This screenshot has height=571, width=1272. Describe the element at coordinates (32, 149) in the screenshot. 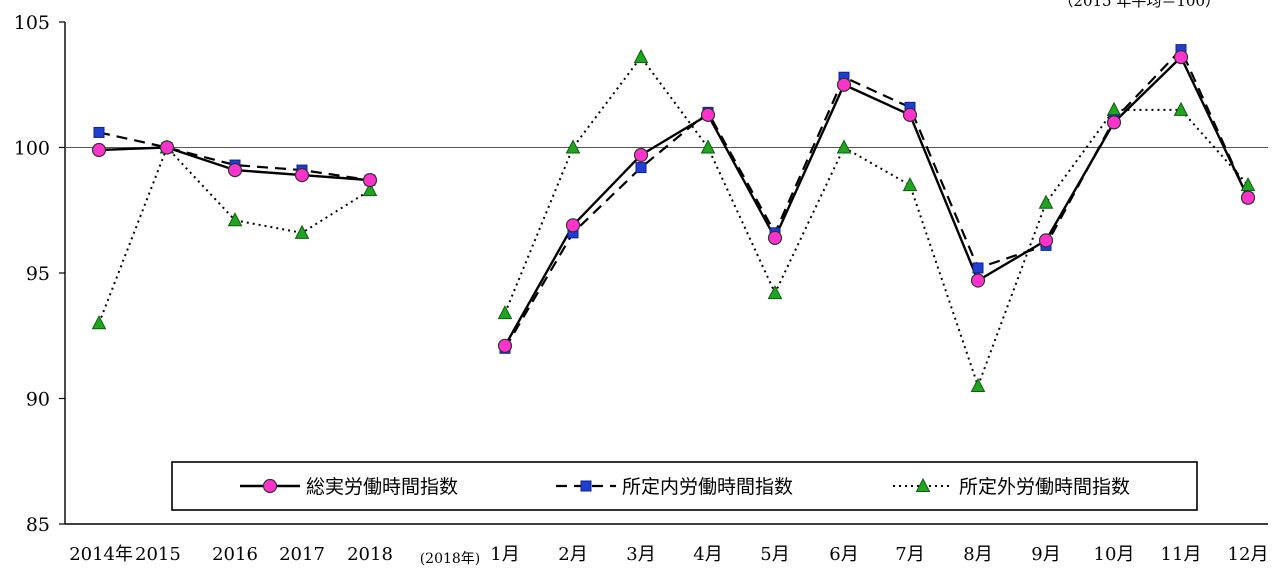

I see `y-tick-label: 100` at that location.